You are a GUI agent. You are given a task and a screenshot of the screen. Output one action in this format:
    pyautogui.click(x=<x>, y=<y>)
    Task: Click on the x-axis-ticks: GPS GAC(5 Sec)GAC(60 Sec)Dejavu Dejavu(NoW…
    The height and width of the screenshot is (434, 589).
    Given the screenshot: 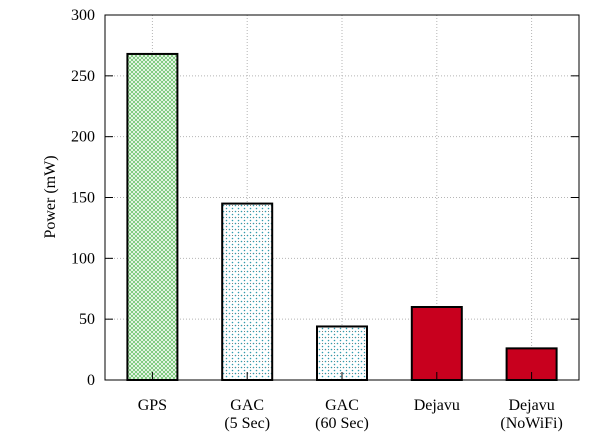 What is the action you would take?
    pyautogui.click(x=350, y=402)
    